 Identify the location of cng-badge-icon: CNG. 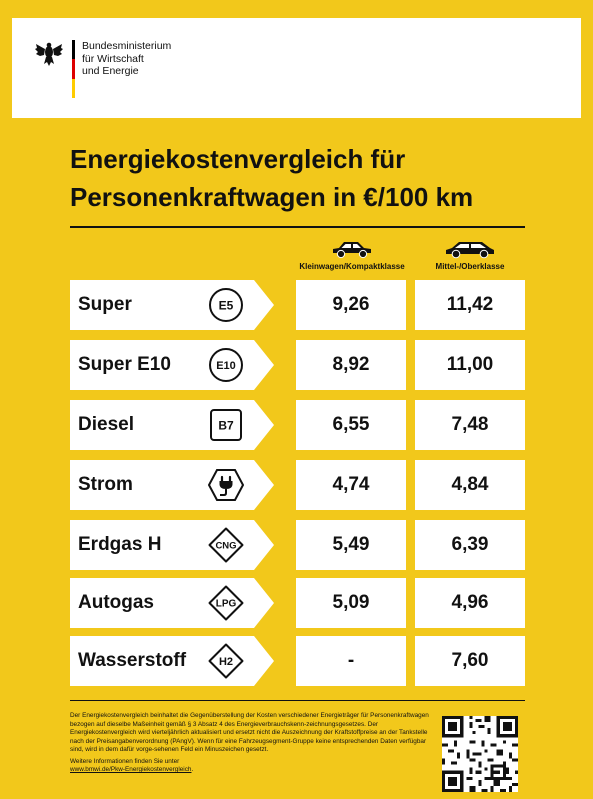
(226, 545).